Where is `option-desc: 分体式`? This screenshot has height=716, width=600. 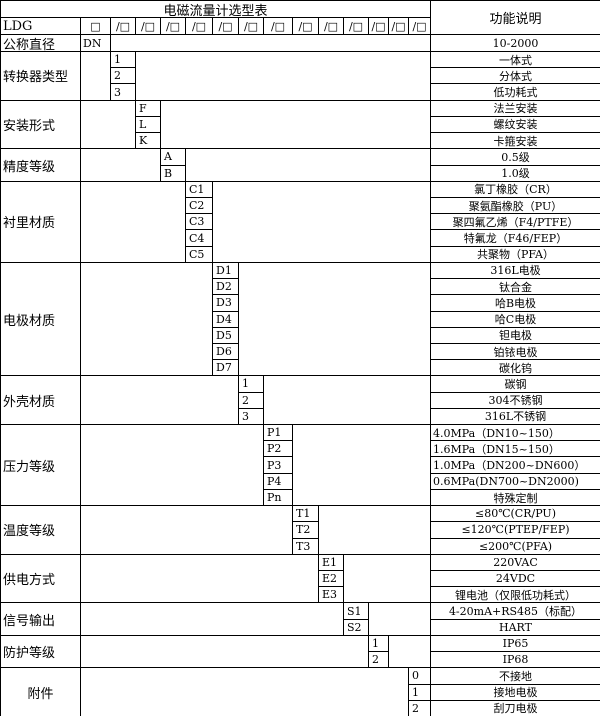 option-desc: 分体式 is located at coordinates (515, 76).